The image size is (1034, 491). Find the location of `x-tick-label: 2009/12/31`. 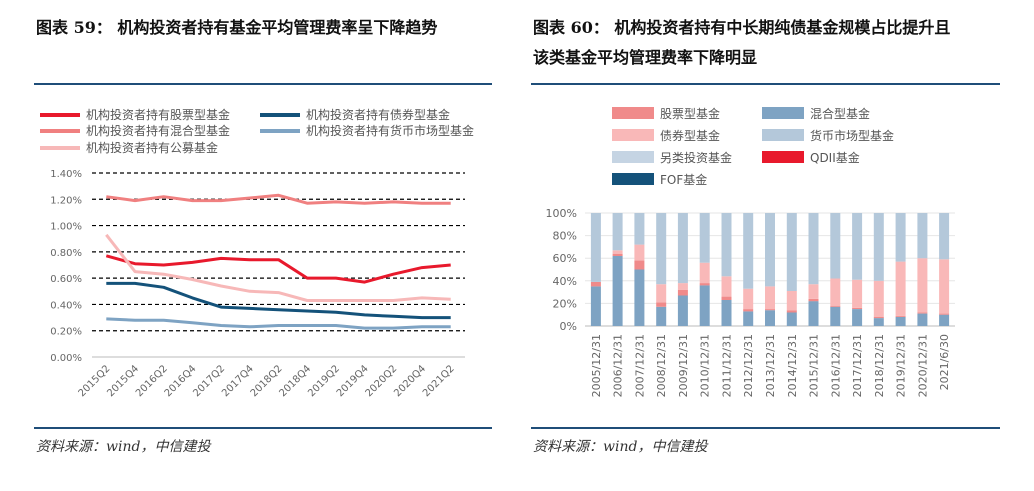

x-tick-label: 2009/12/31 is located at coordinates (683, 365).